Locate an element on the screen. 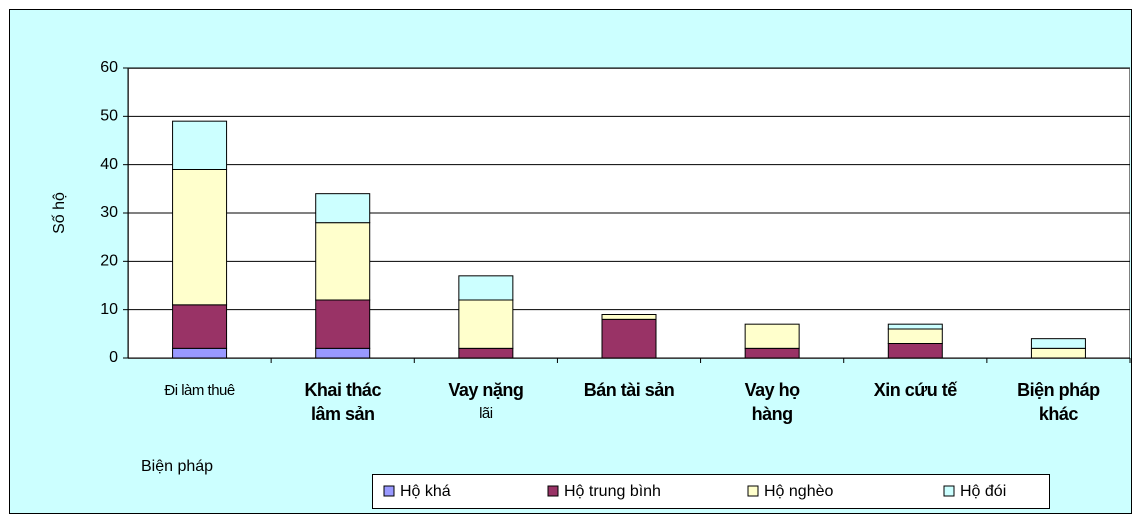 This screenshot has height=521, width=1140. x-tick-label: Xin cứu tế is located at coordinates (916, 390).